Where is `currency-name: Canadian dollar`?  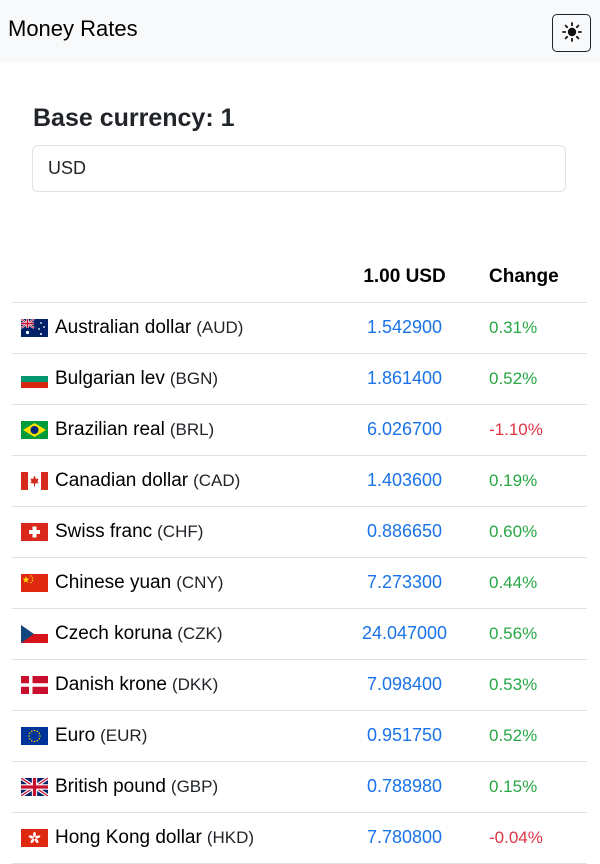
currency-name: Canadian dollar is located at coordinates (122, 480).